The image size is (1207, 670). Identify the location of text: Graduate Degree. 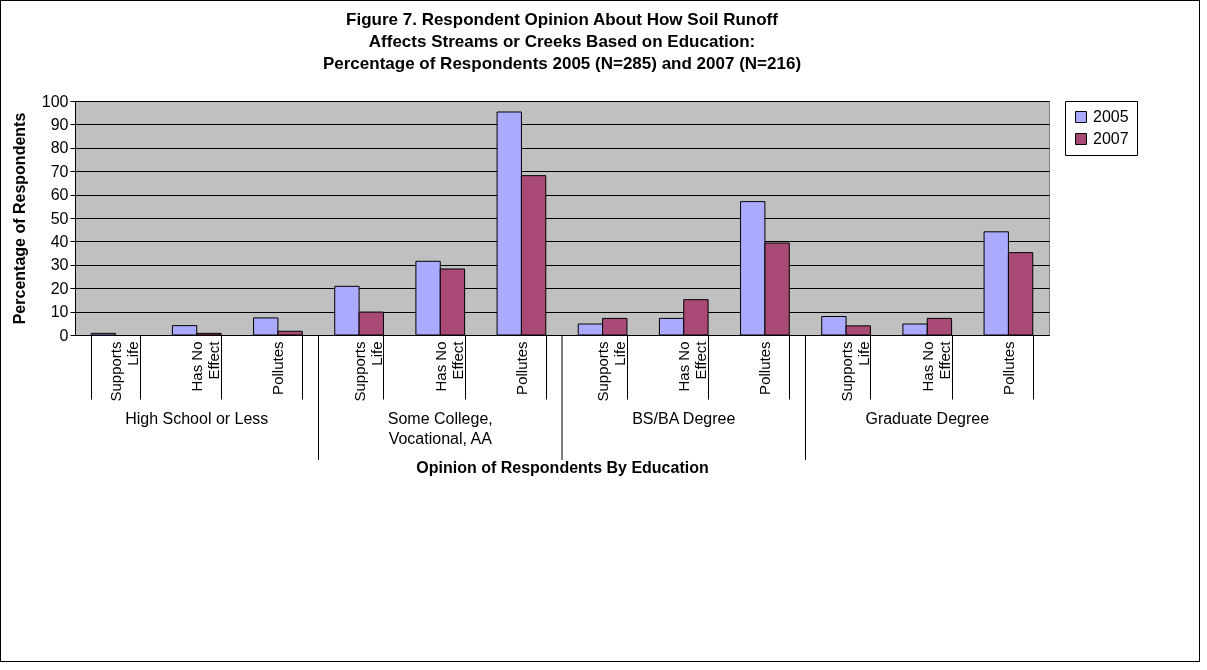
(927, 418).